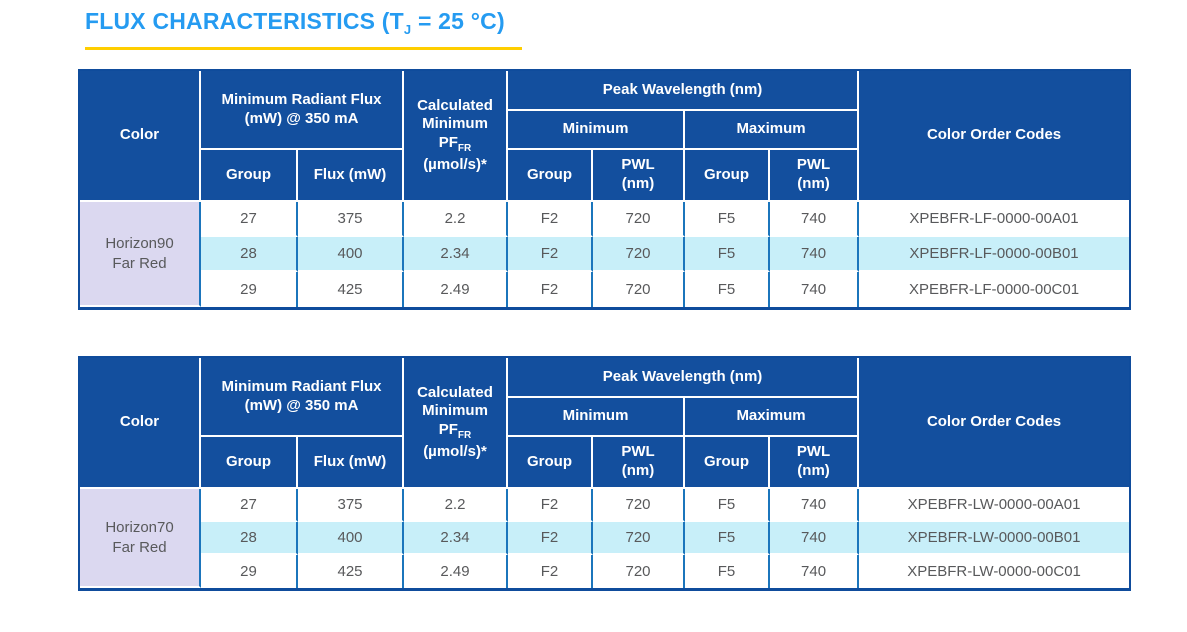 This screenshot has height=632, width=1187. I want to click on title-underline, so click(303, 48).